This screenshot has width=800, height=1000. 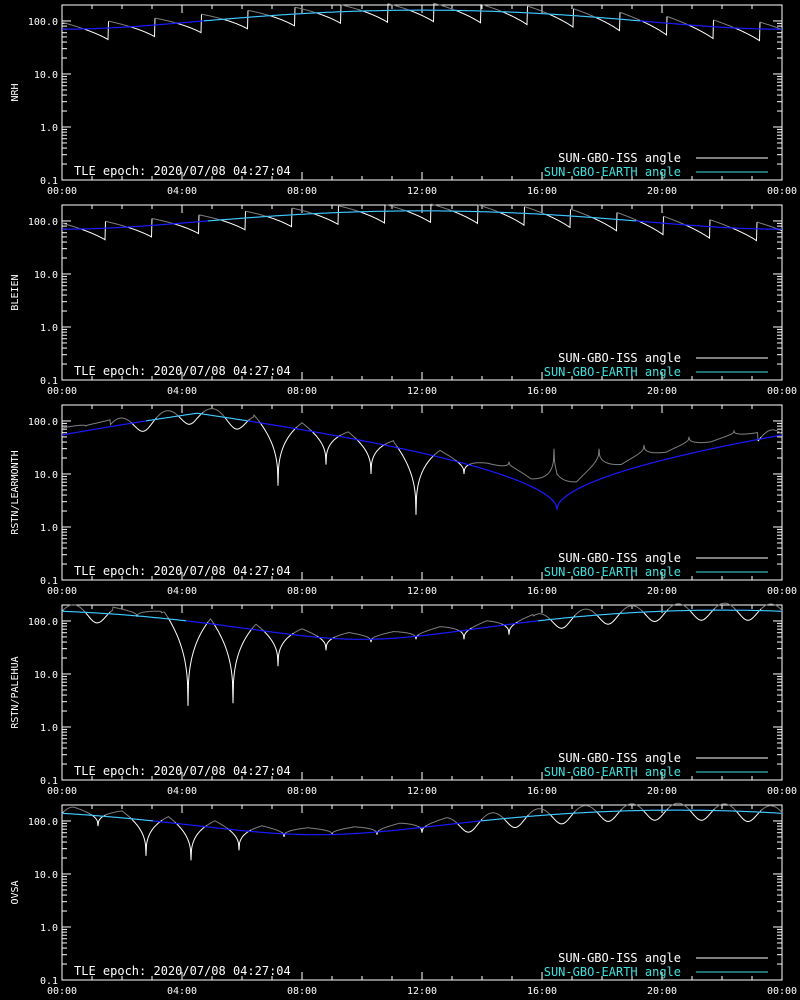 What do you see at coordinates (182, 191) in the screenshot?
I see `x-tick-label: 04:00` at bounding box center [182, 191].